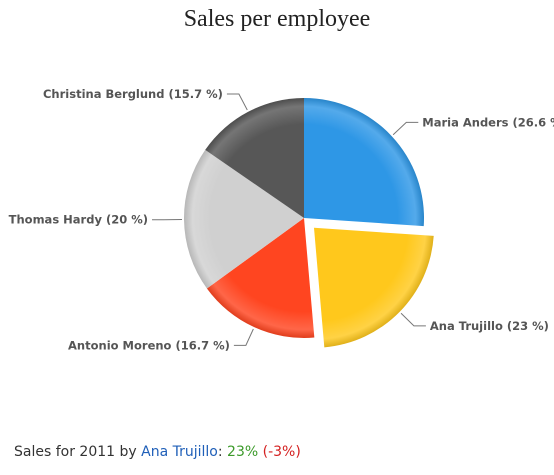 This screenshot has height=475, width=554. What do you see at coordinates (243, 452) in the screenshot?
I see `selected-employee-percent: 23%` at bounding box center [243, 452].